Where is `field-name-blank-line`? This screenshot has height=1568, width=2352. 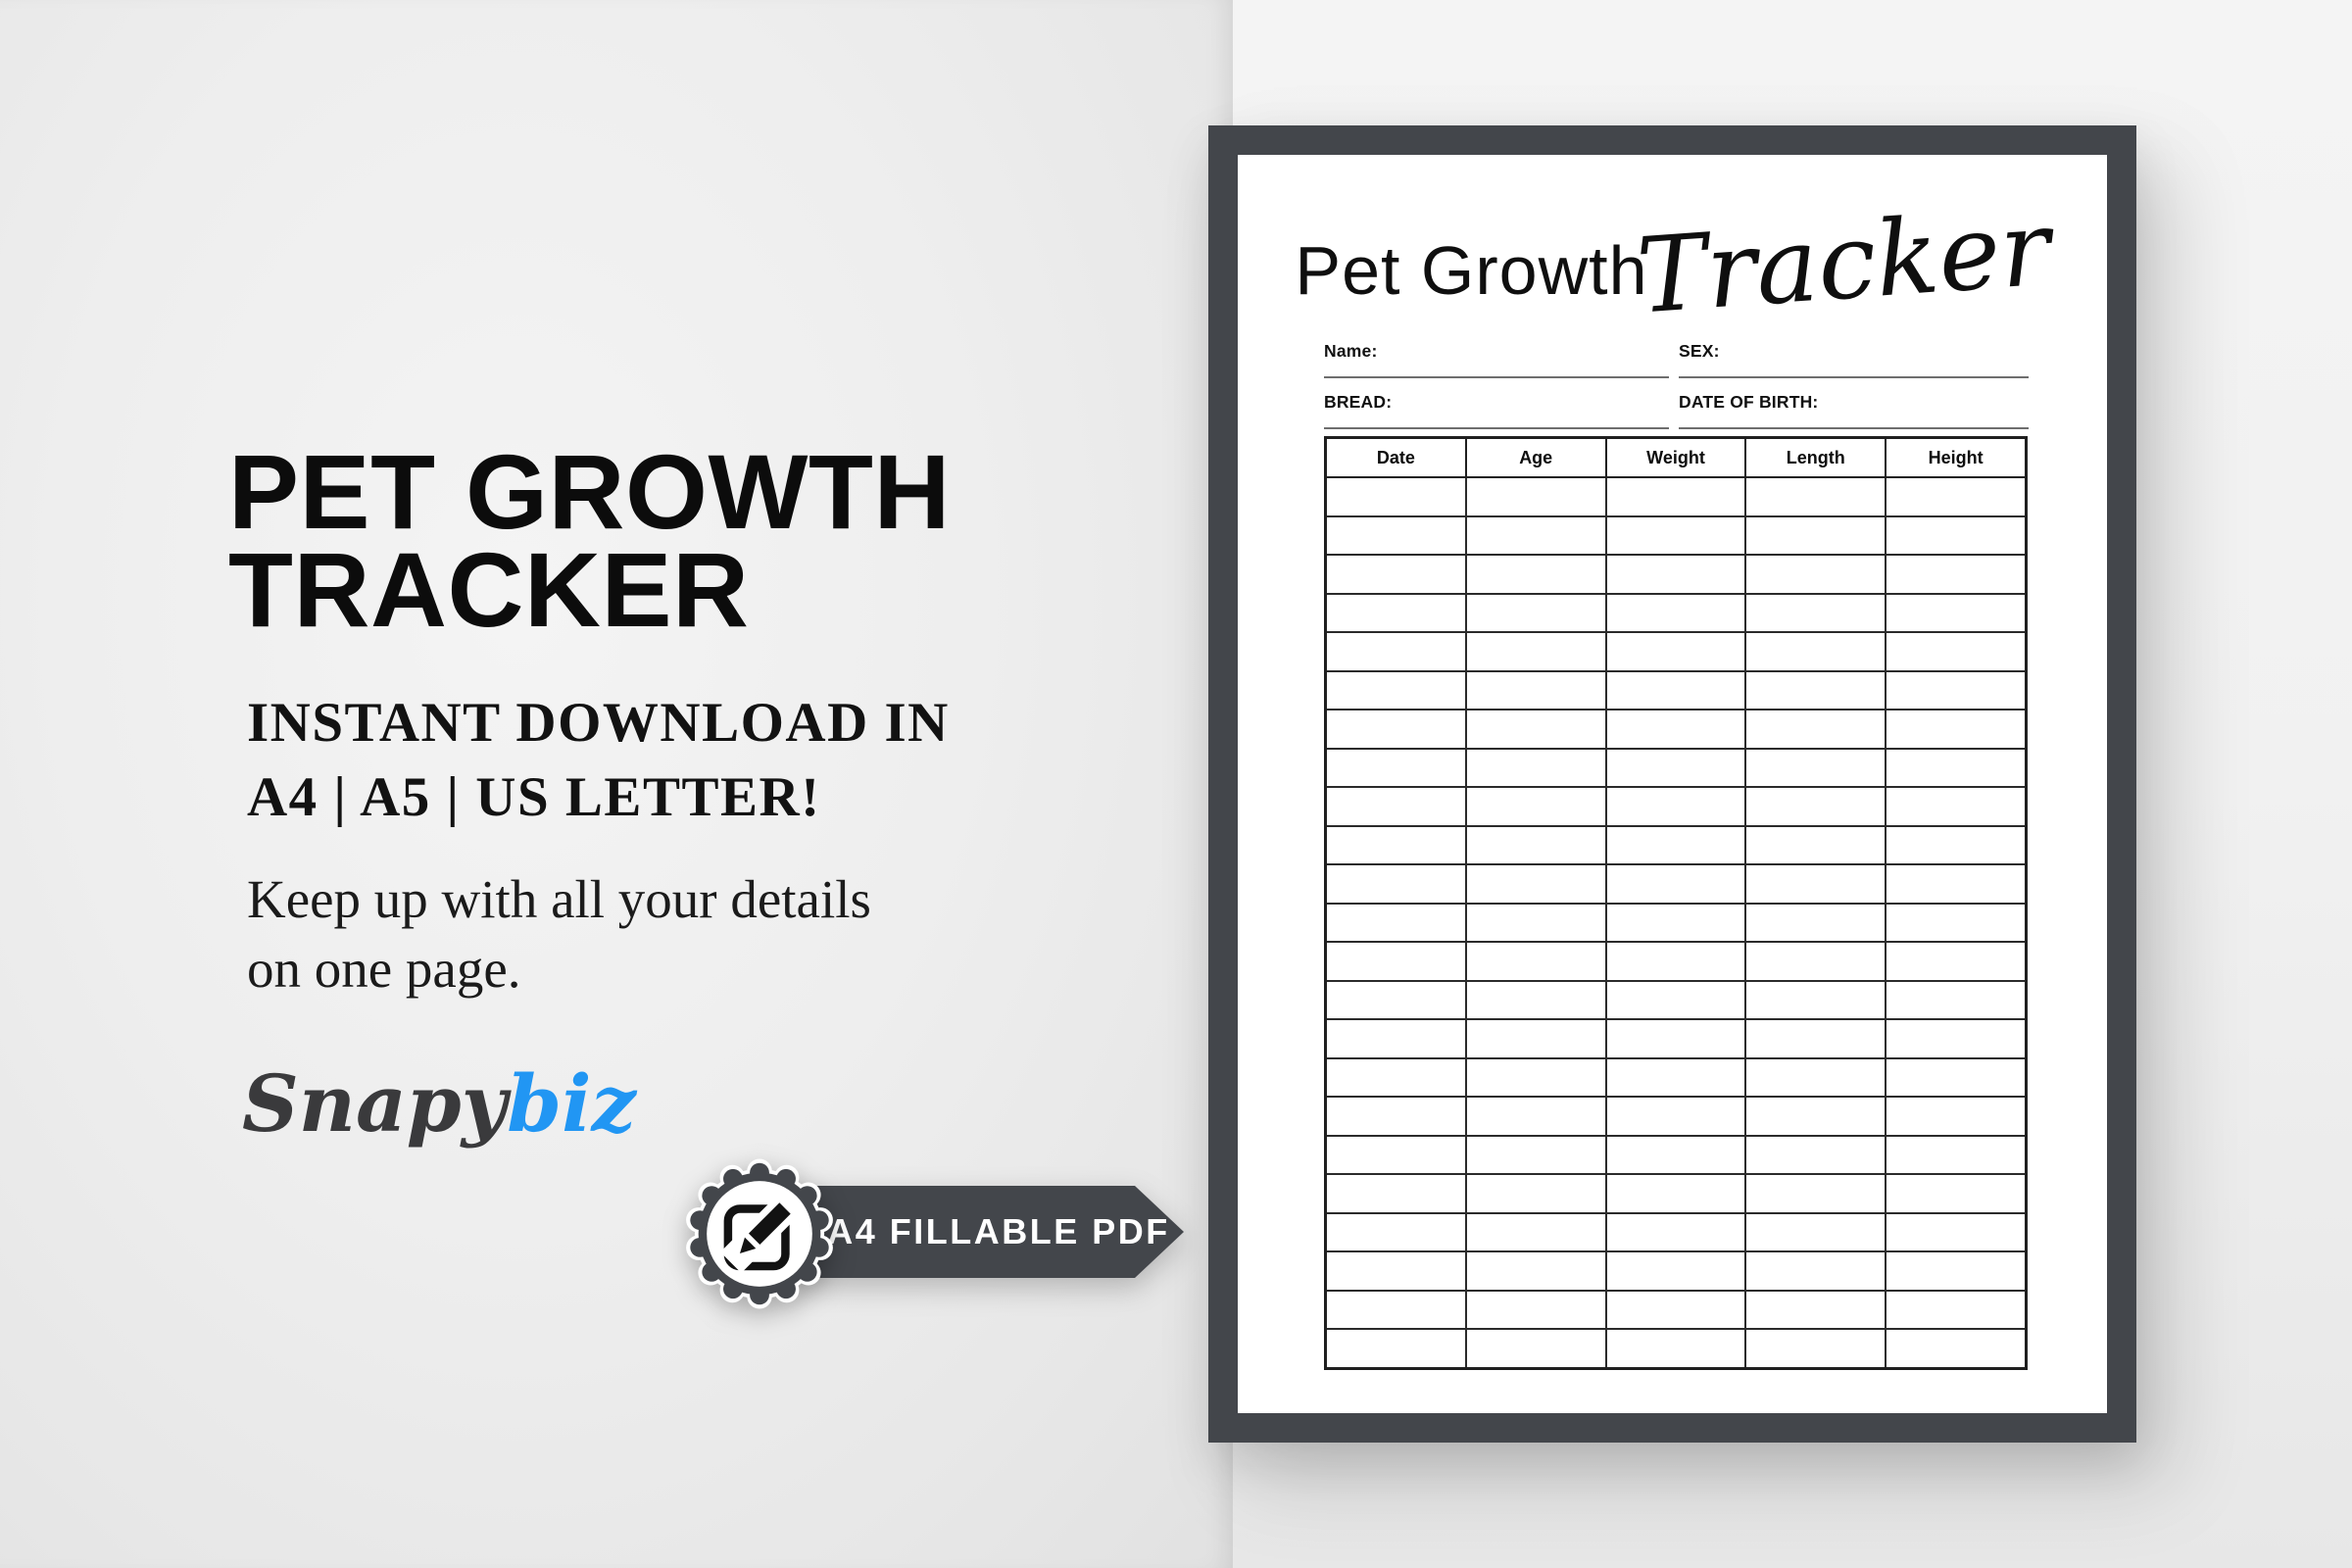 field-name-blank-line is located at coordinates (1496, 377).